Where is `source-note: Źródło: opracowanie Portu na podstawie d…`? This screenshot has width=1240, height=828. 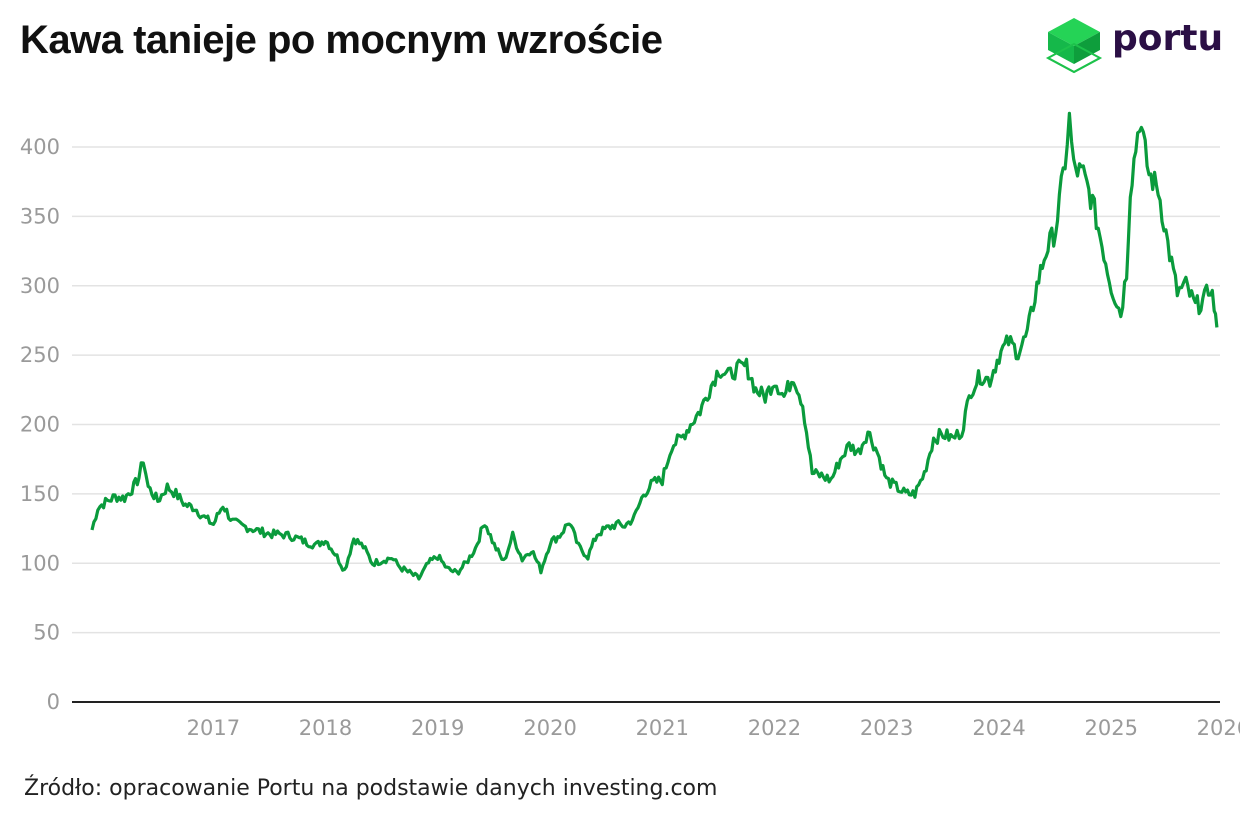
source-note: Źródło: opracowanie Portu na podstawie d… is located at coordinates (371, 788).